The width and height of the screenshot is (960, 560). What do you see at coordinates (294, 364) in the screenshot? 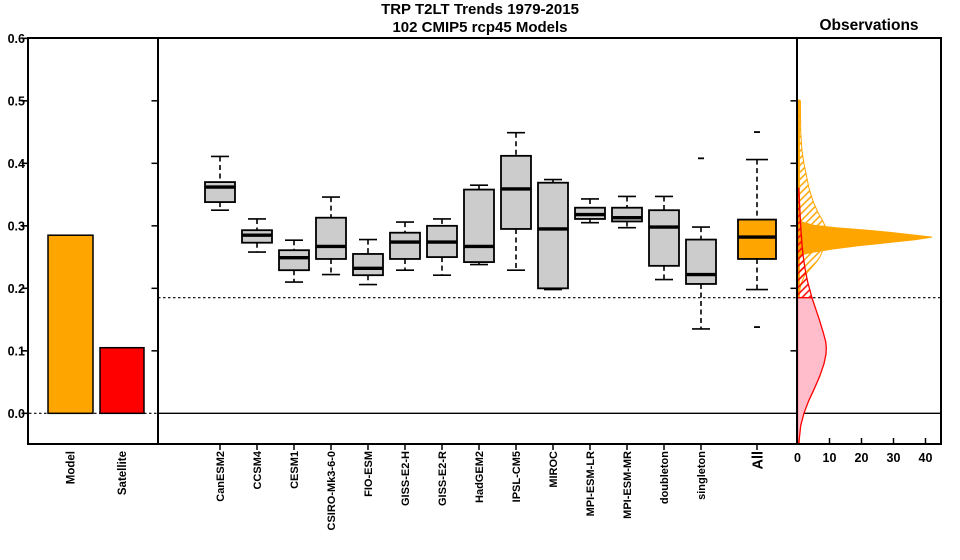
I see `boxplot-CESM1: CESM1` at bounding box center [294, 364].